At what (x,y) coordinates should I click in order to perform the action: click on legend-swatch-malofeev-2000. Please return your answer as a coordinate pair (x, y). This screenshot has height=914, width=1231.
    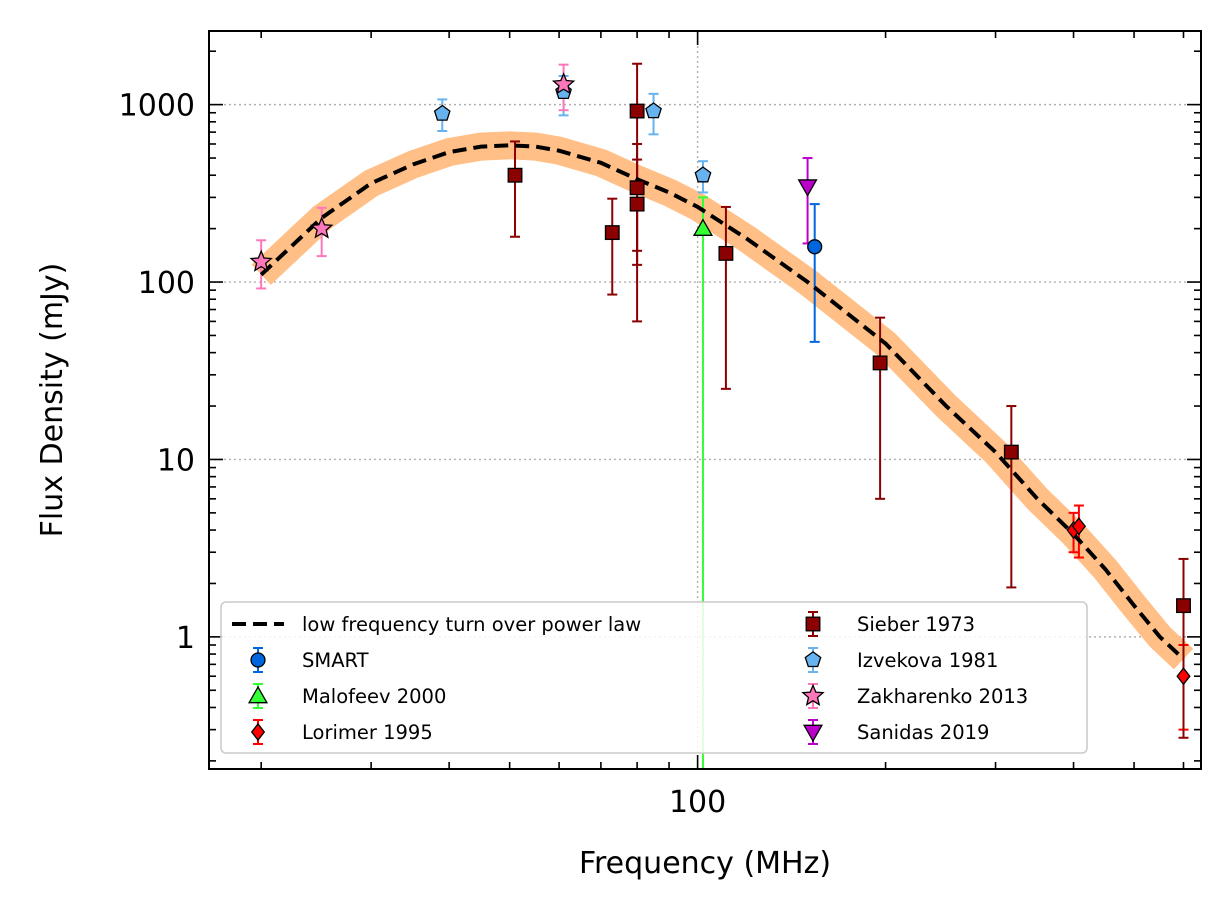
    Looking at the image, I should click on (258, 694).